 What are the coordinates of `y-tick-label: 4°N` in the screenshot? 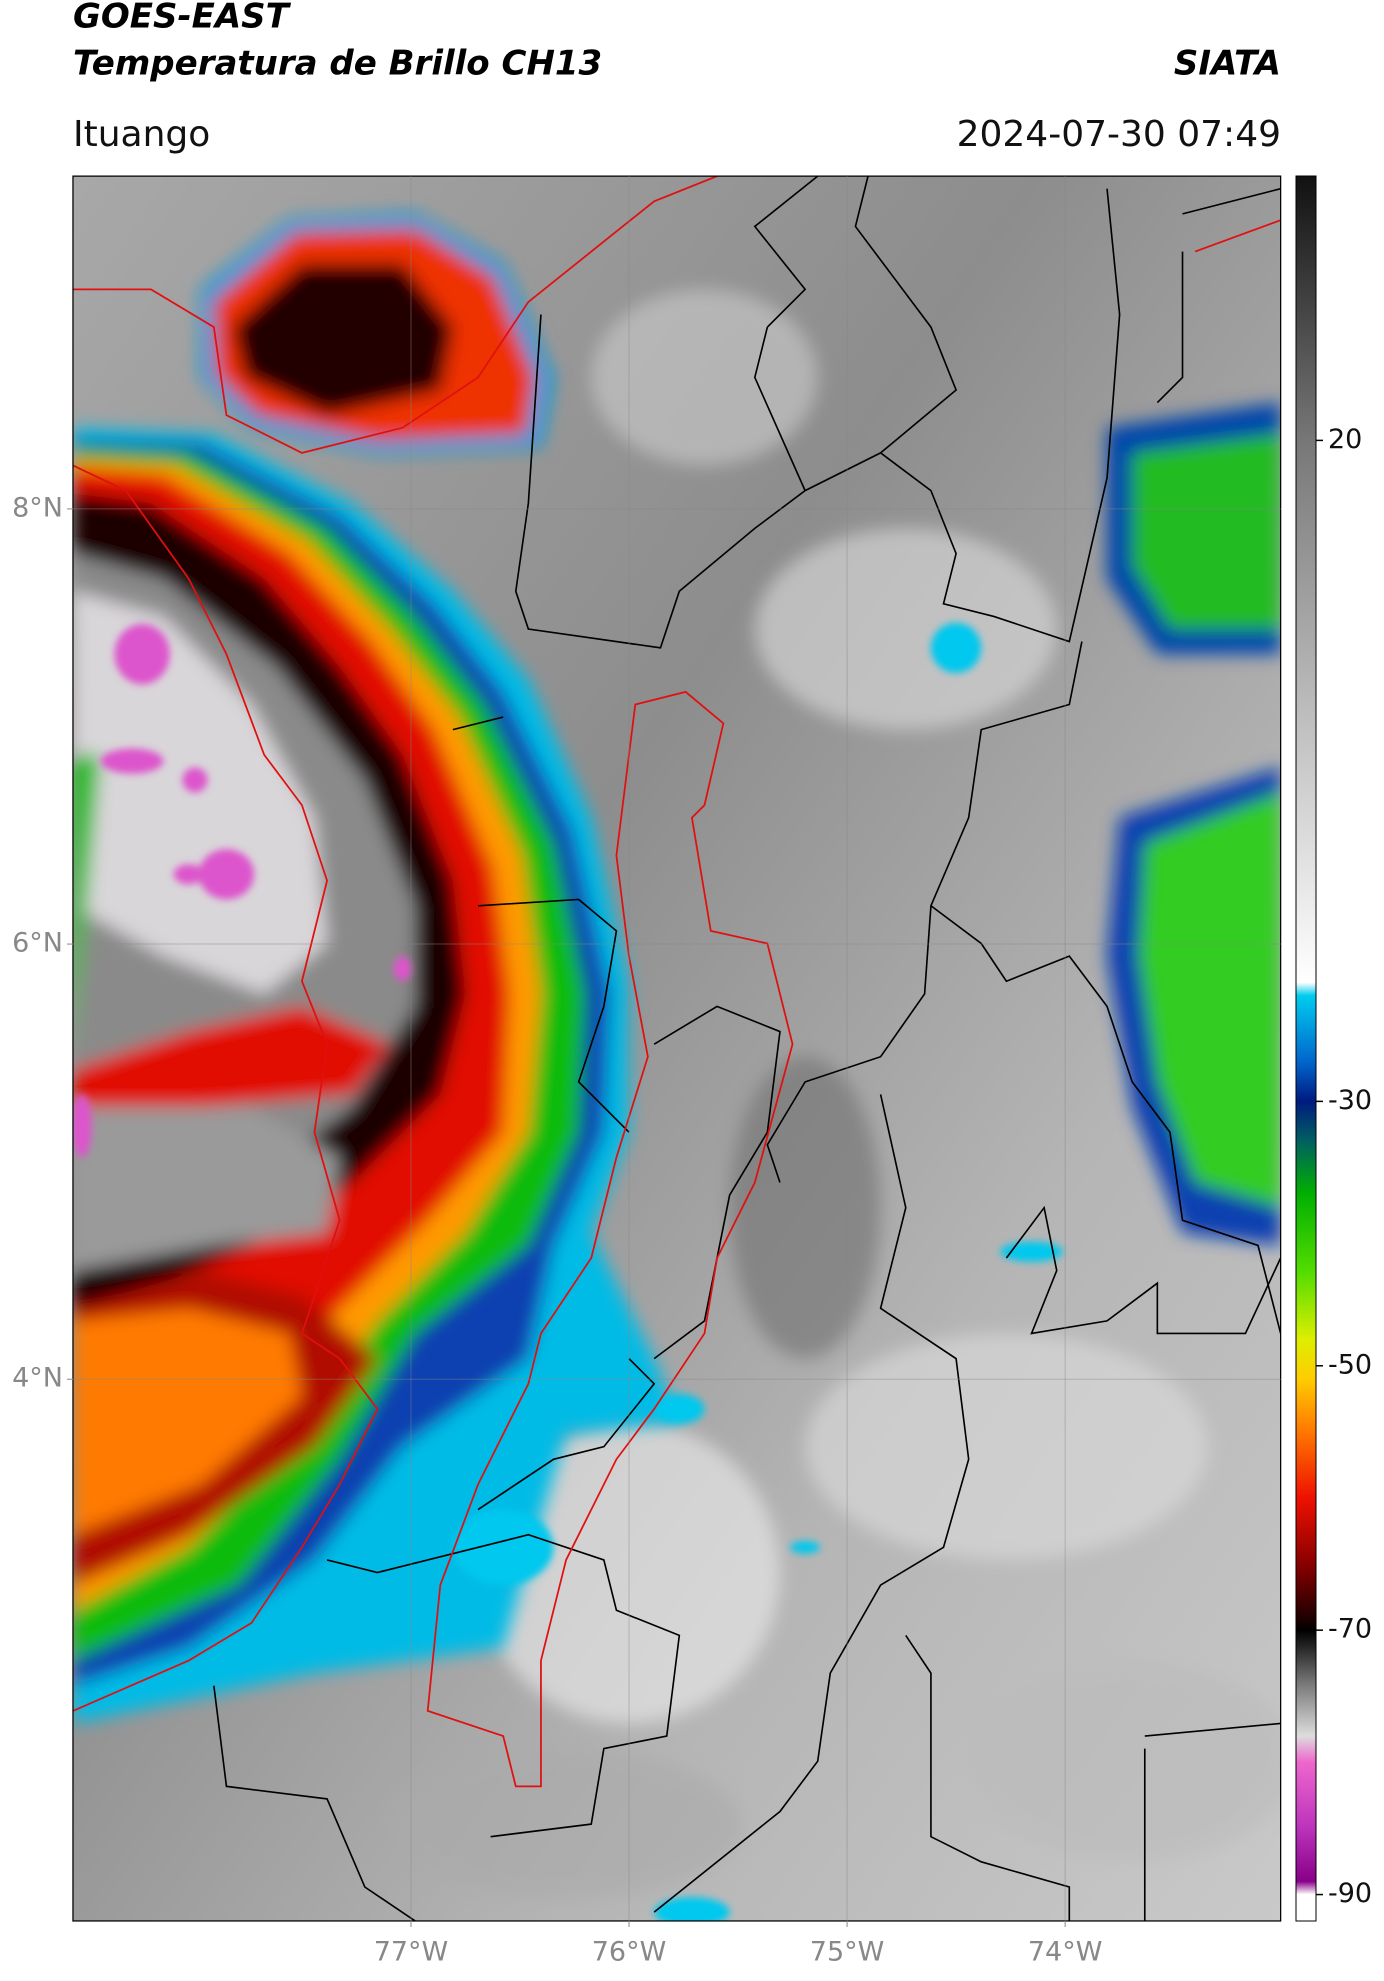 It's located at (37, 1378).